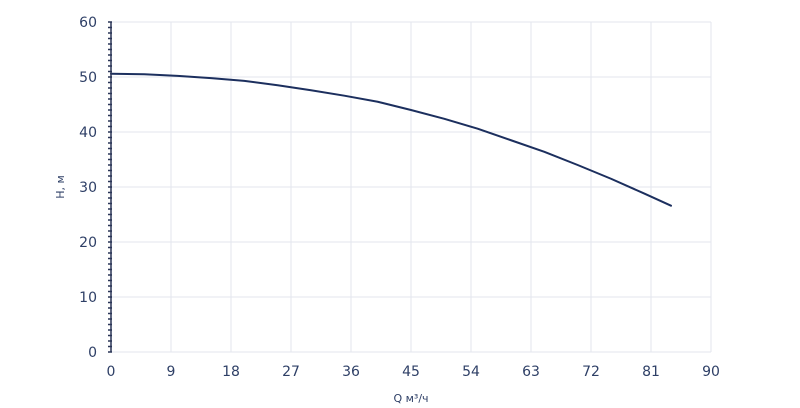  Describe the element at coordinates (88, 243) in the screenshot. I see `y-tick-label: 20` at that location.